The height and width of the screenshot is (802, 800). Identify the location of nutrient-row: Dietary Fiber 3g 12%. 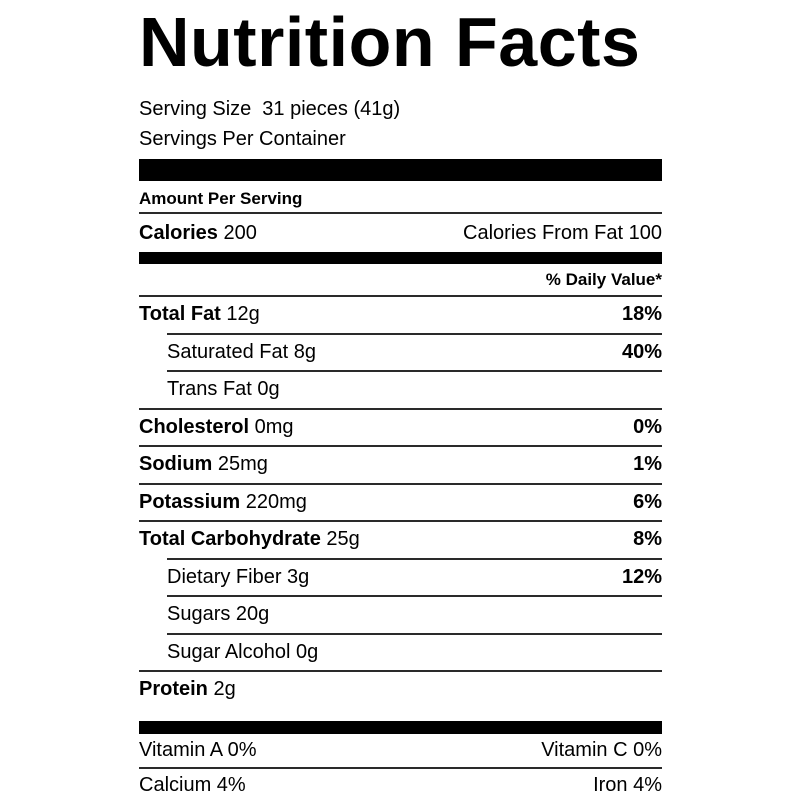
(400, 578).